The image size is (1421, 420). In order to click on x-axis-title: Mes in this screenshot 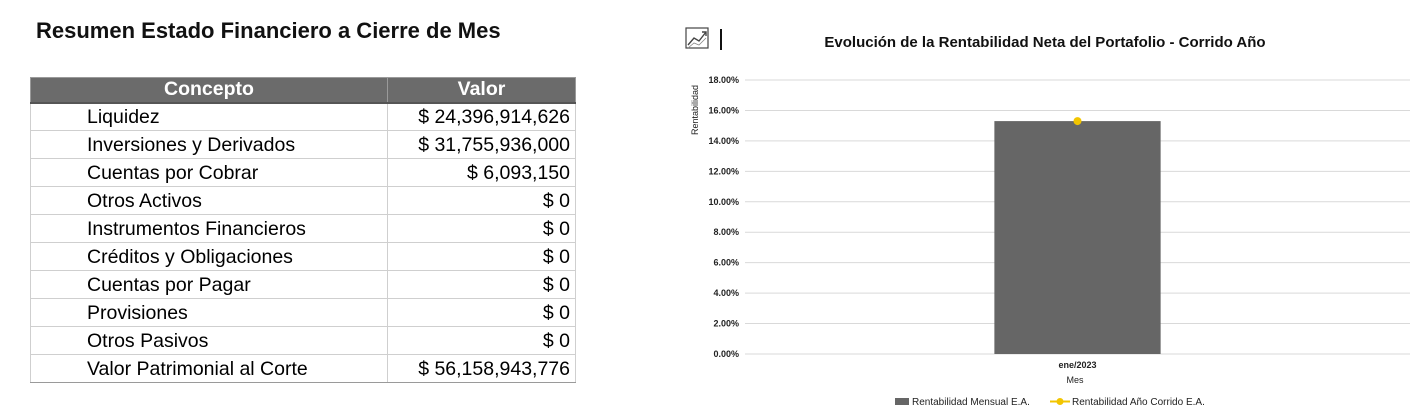, I will do `click(1075, 380)`.